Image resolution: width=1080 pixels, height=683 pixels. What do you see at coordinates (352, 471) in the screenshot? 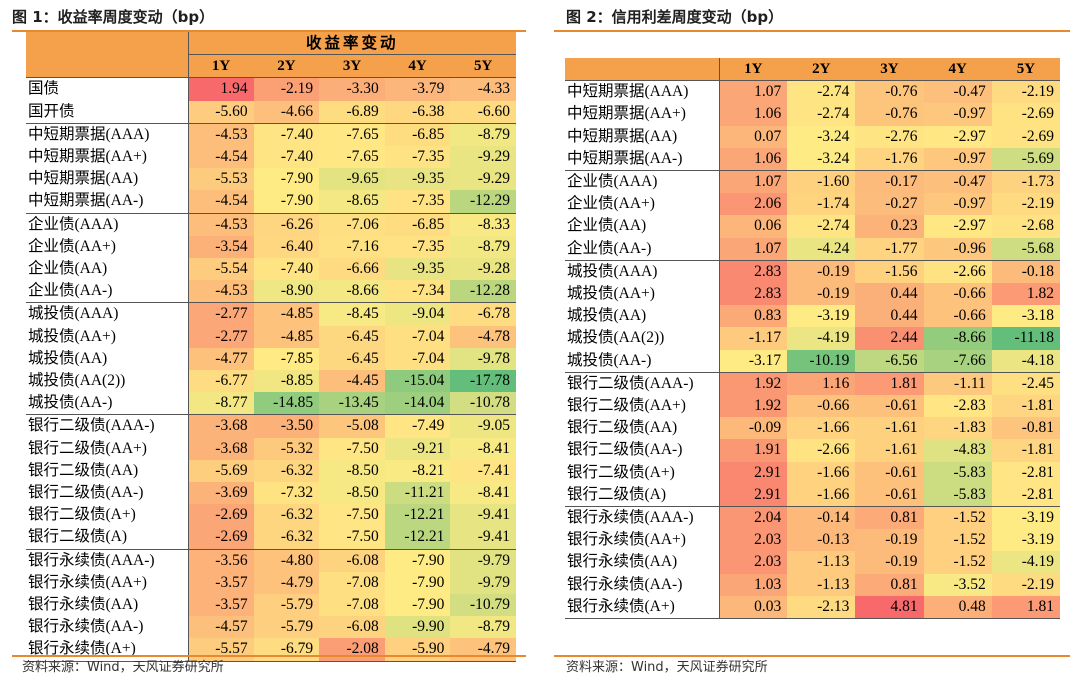
I see `heatmap-cell: -8.50` at bounding box center [352, 471].